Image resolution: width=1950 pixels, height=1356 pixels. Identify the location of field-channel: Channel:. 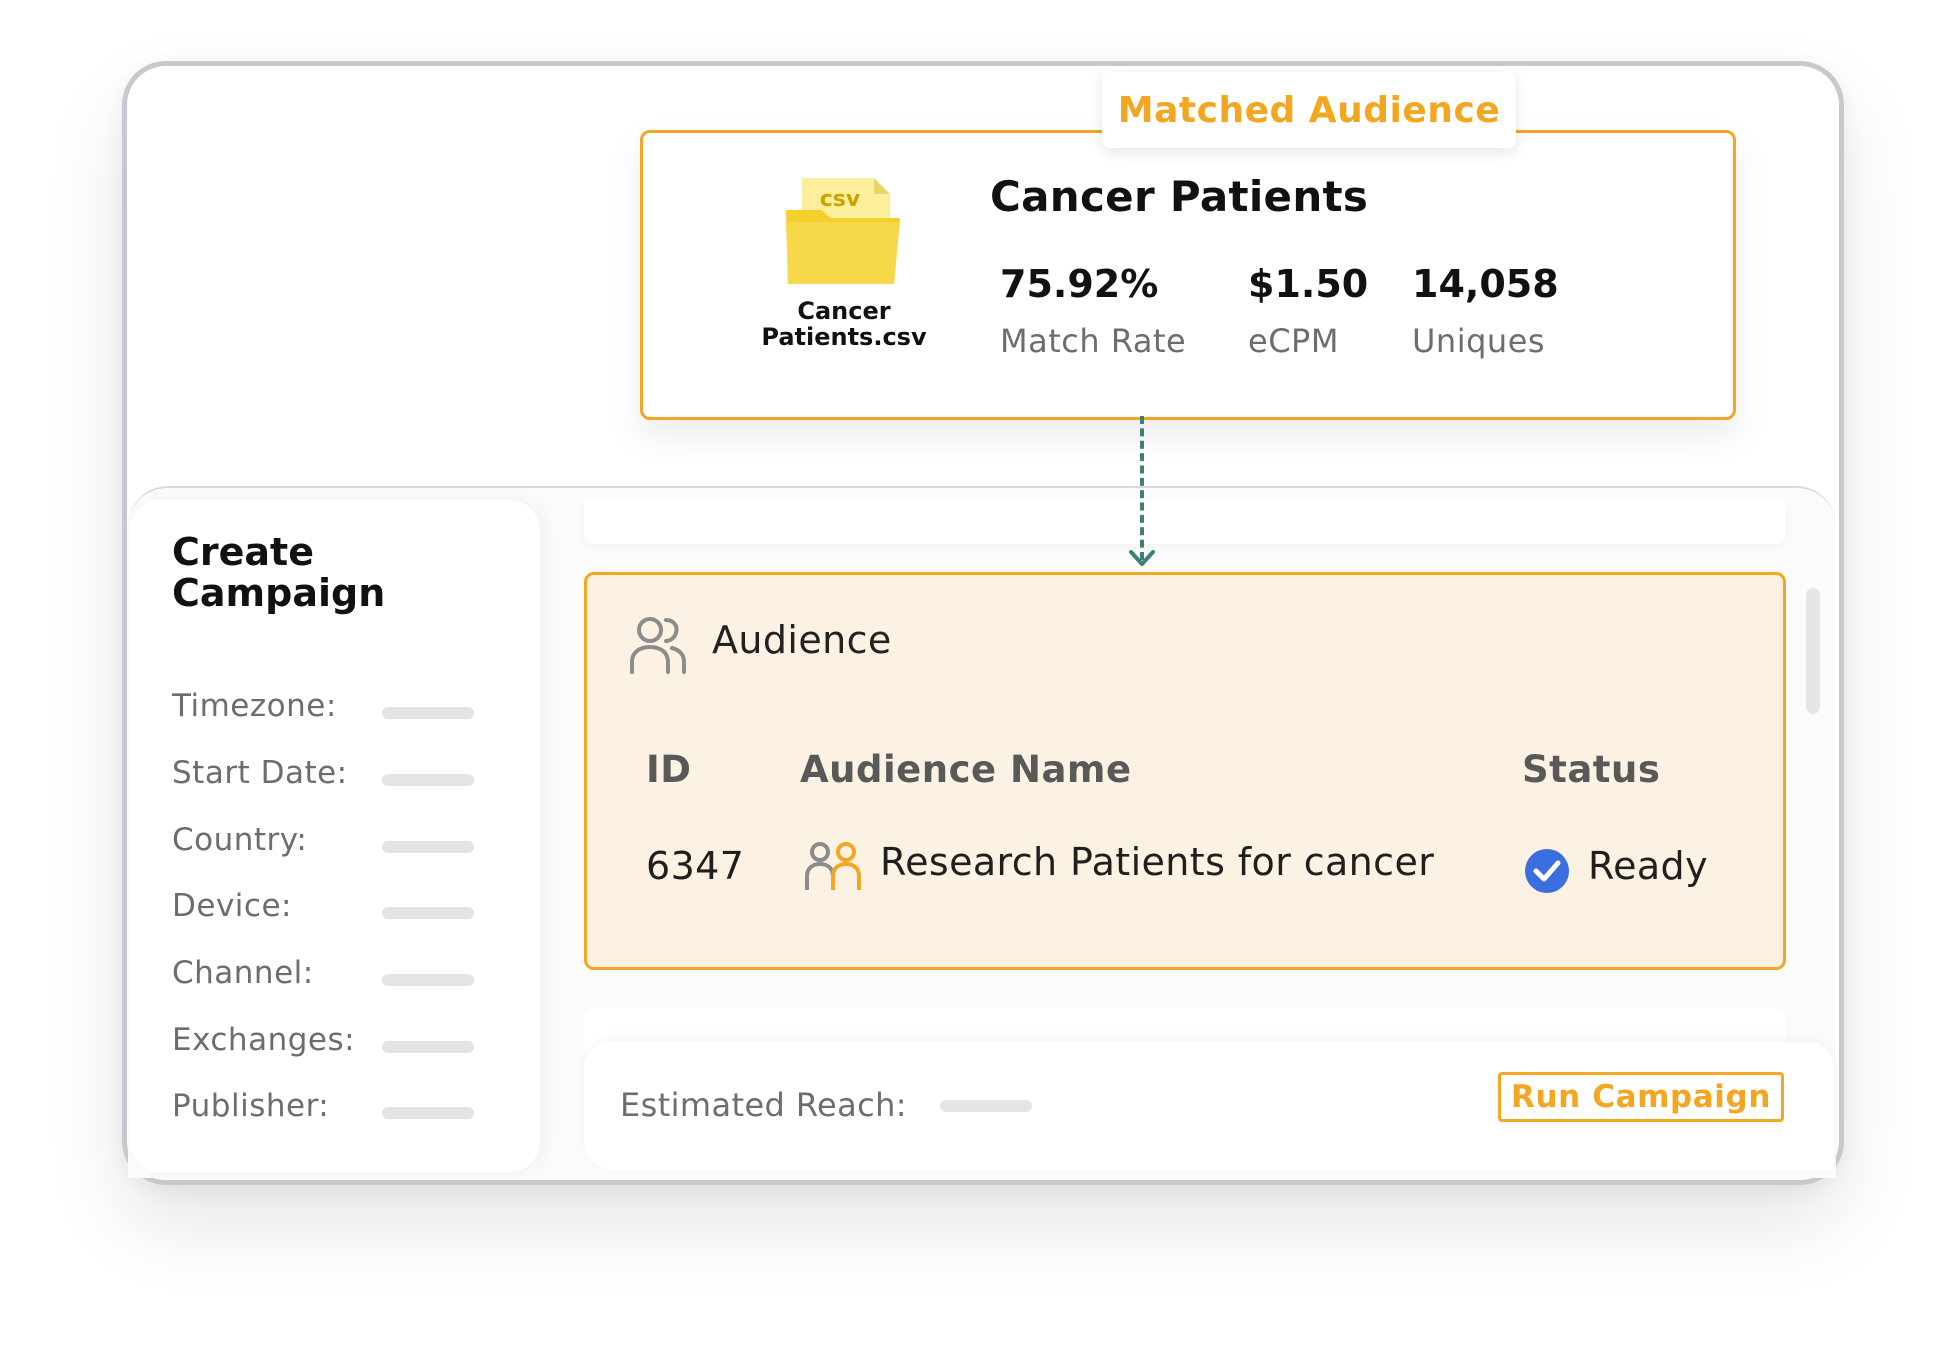
(332, 975).